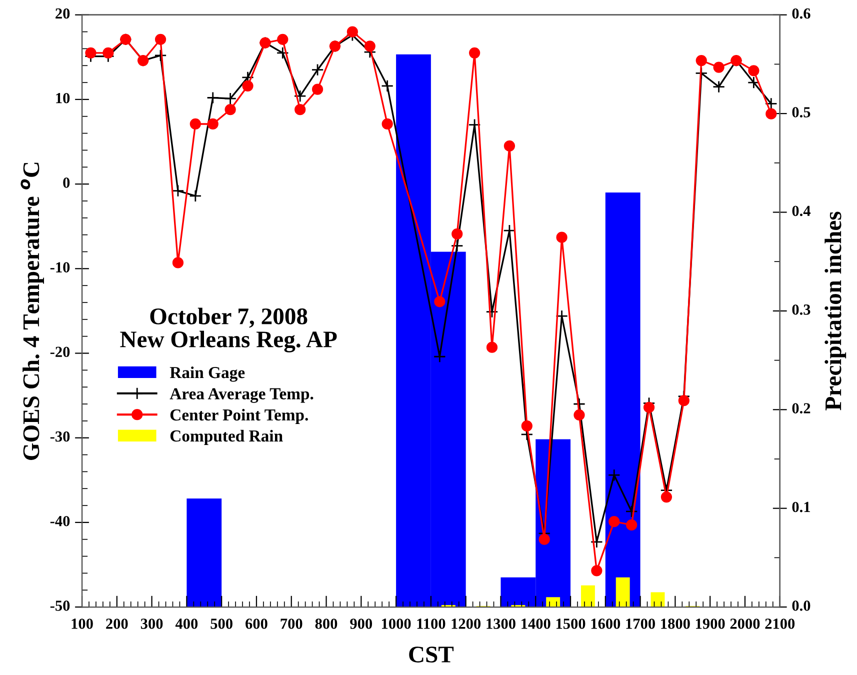  Describe the element at coordinates (396, 623) in the screenshot. I see `x-tick-label: 1000` at that location.